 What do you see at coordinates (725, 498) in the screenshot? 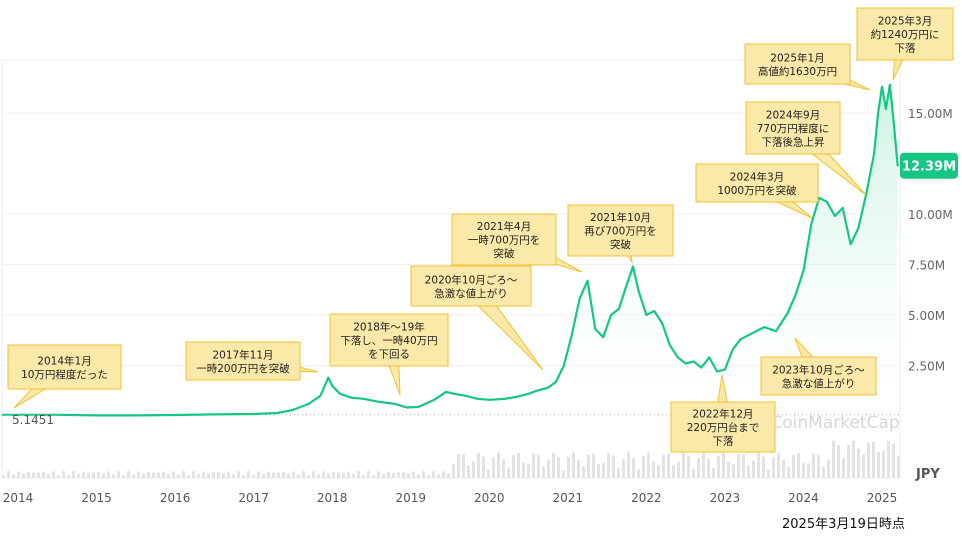
I see `x-tick-label: 2023` at bounding box center [725, 498].